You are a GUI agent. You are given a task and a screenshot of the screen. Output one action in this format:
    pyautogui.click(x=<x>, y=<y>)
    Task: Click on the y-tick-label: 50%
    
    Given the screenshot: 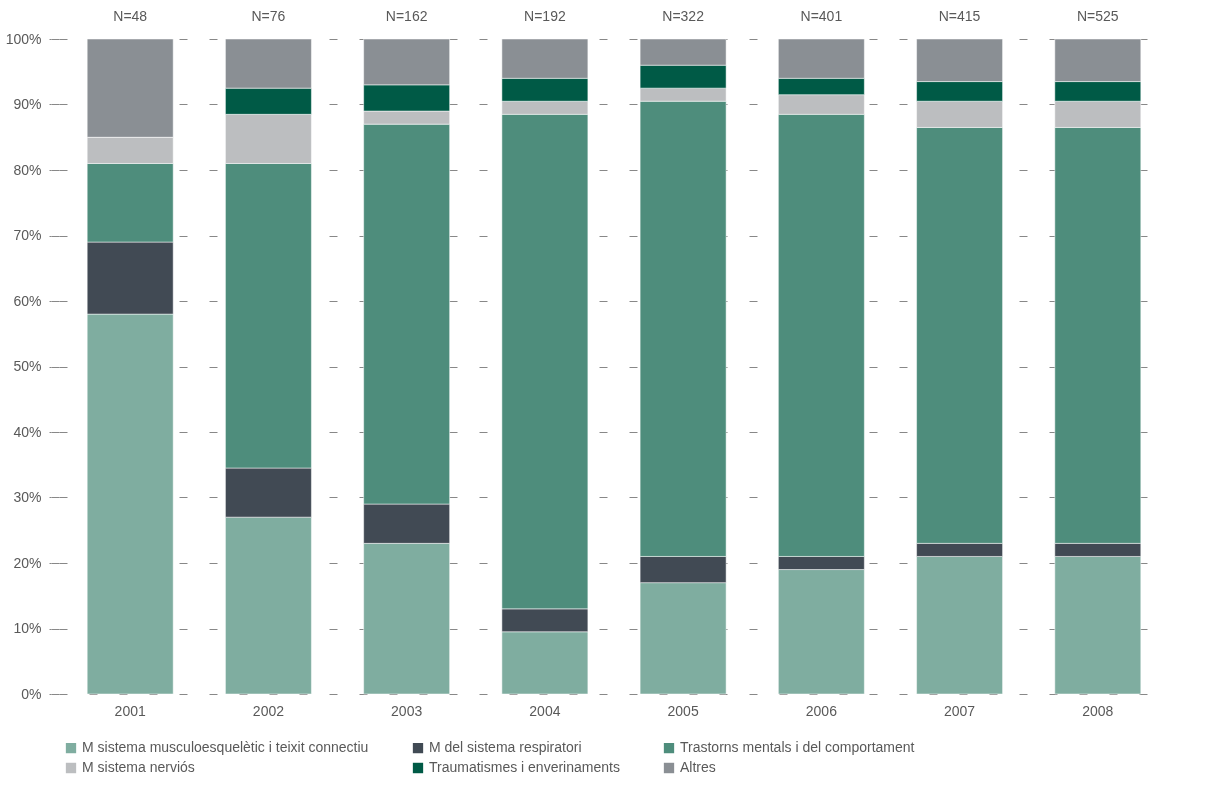 What is the action you would take?
    pyautogui.click(x=27, y=366)
    